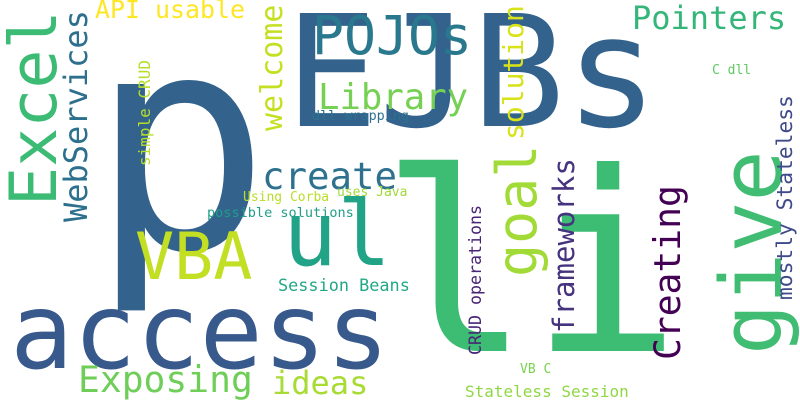  Describe the element at coordinates (393, 97) in the screenshot. I see `word-library: Library` at that location.